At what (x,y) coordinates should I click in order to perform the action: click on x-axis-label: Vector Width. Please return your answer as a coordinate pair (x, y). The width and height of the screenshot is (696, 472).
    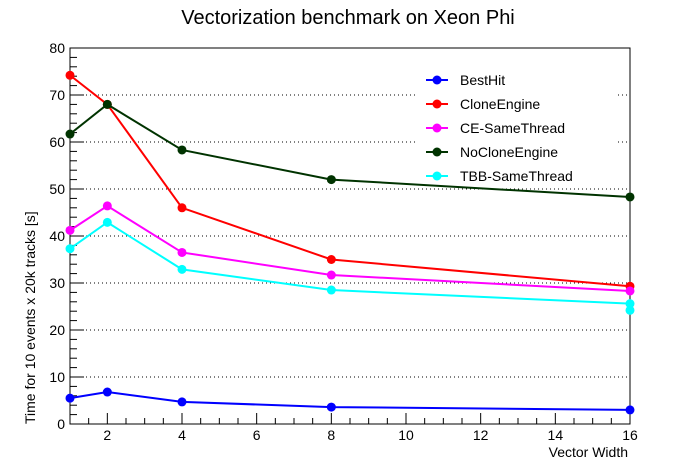
    Looking at the image, I should click on (588, 452).